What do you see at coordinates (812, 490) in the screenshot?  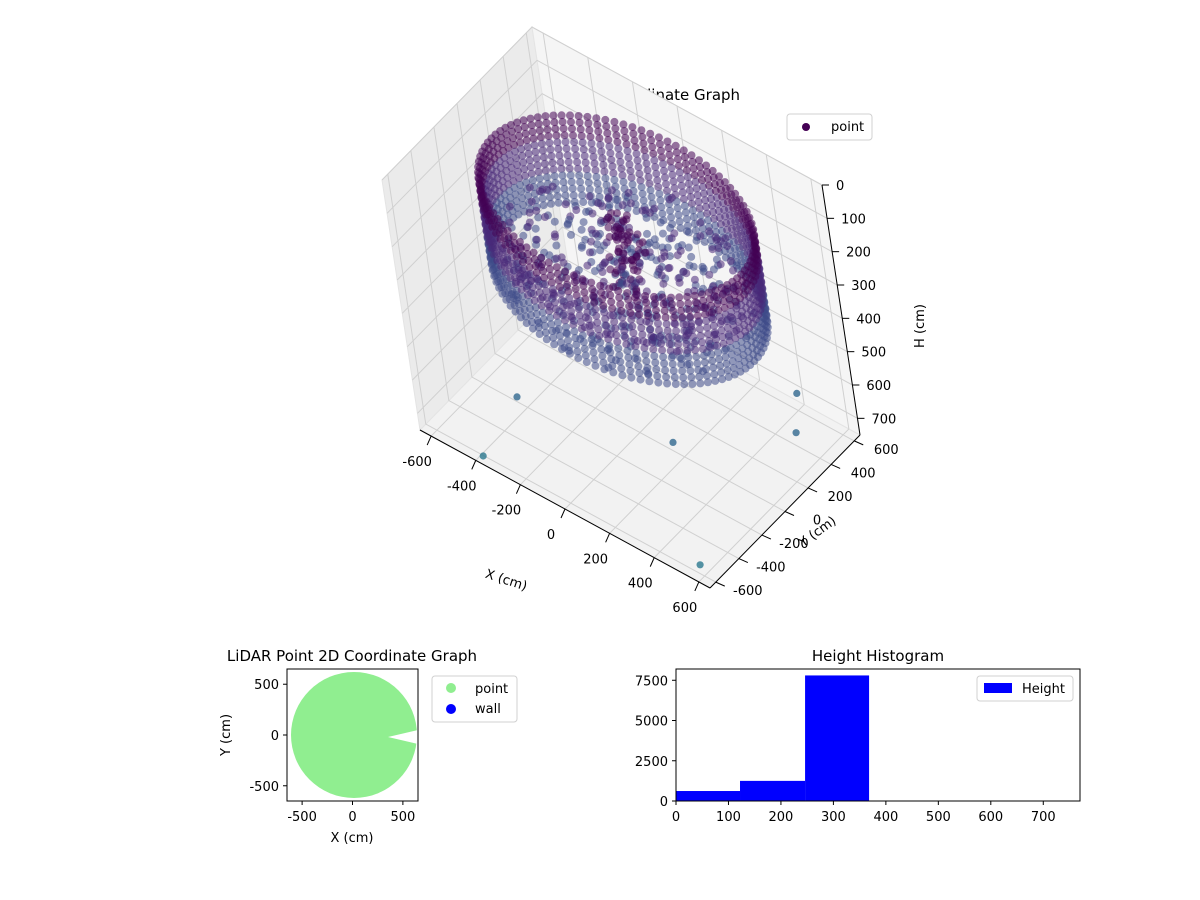 I see `tick-y` at bounding box center [812, 490].